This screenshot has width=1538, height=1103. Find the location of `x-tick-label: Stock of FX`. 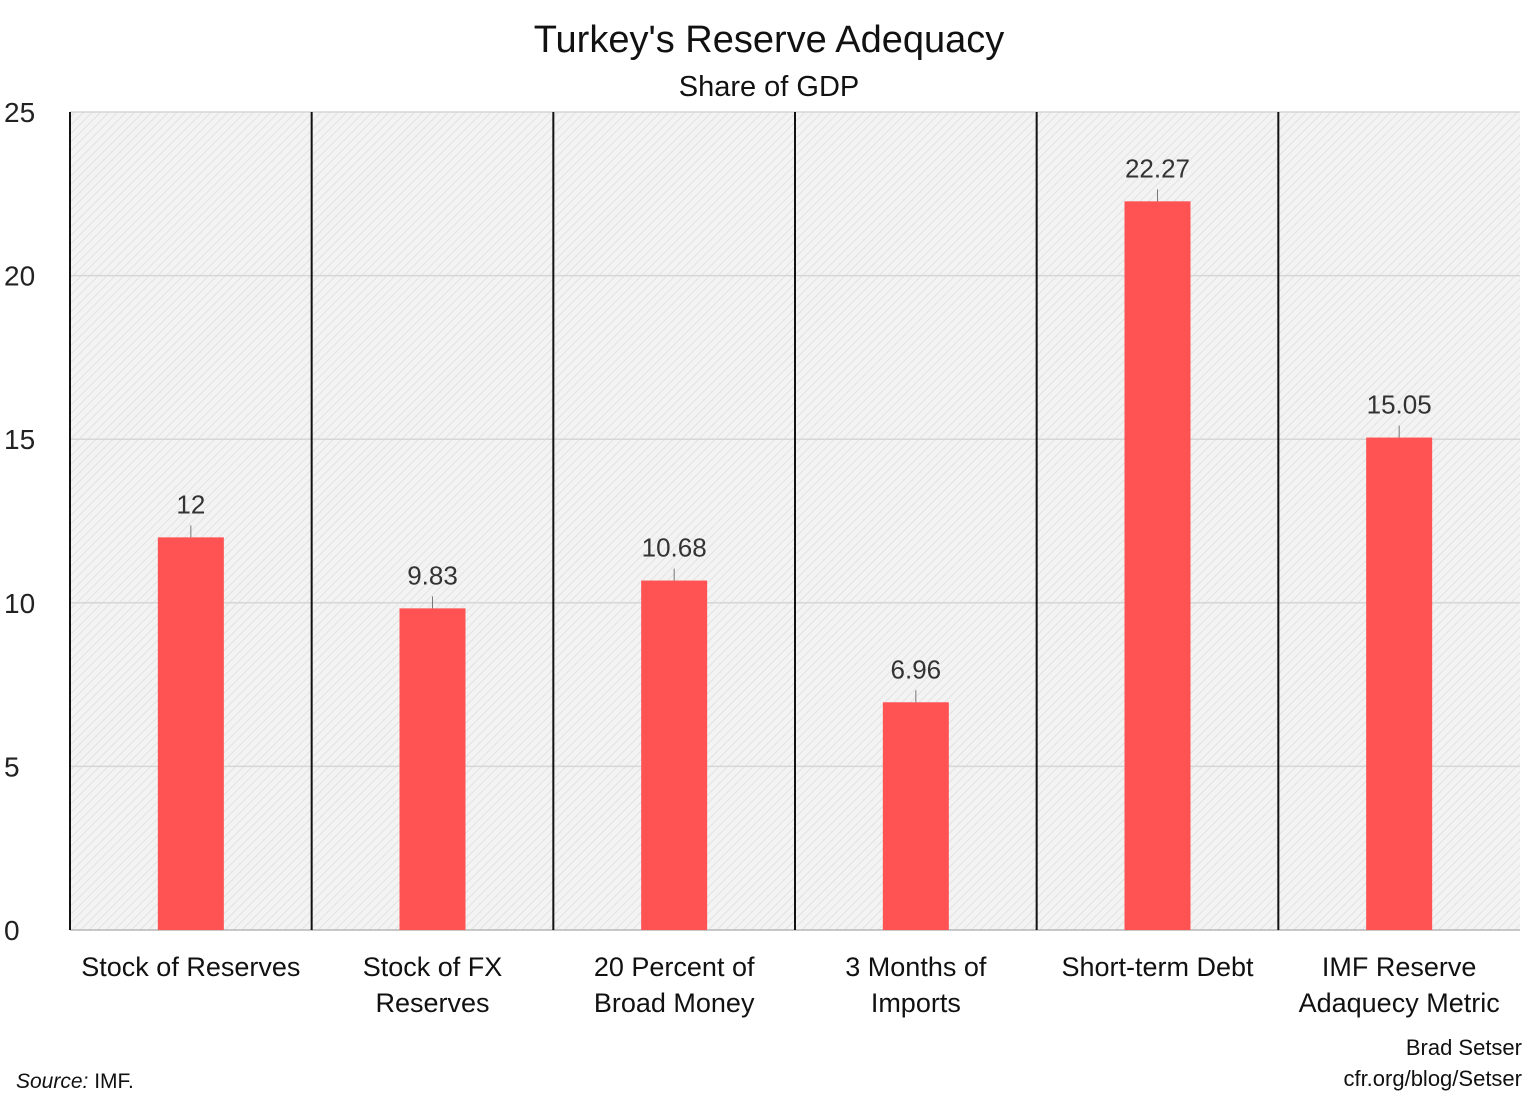

x-tick-label: Stock of FX is located at coordinates (433, 967).